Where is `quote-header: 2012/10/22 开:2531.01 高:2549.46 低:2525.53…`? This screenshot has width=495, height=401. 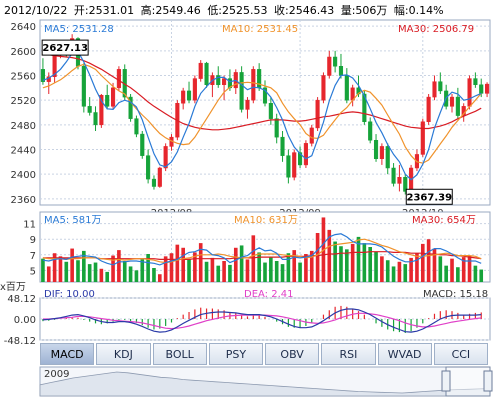 quote-header: 2012/10/22 开:2531.01 高:2549.46 低:2525.53… is located at coordinates (225, 10).